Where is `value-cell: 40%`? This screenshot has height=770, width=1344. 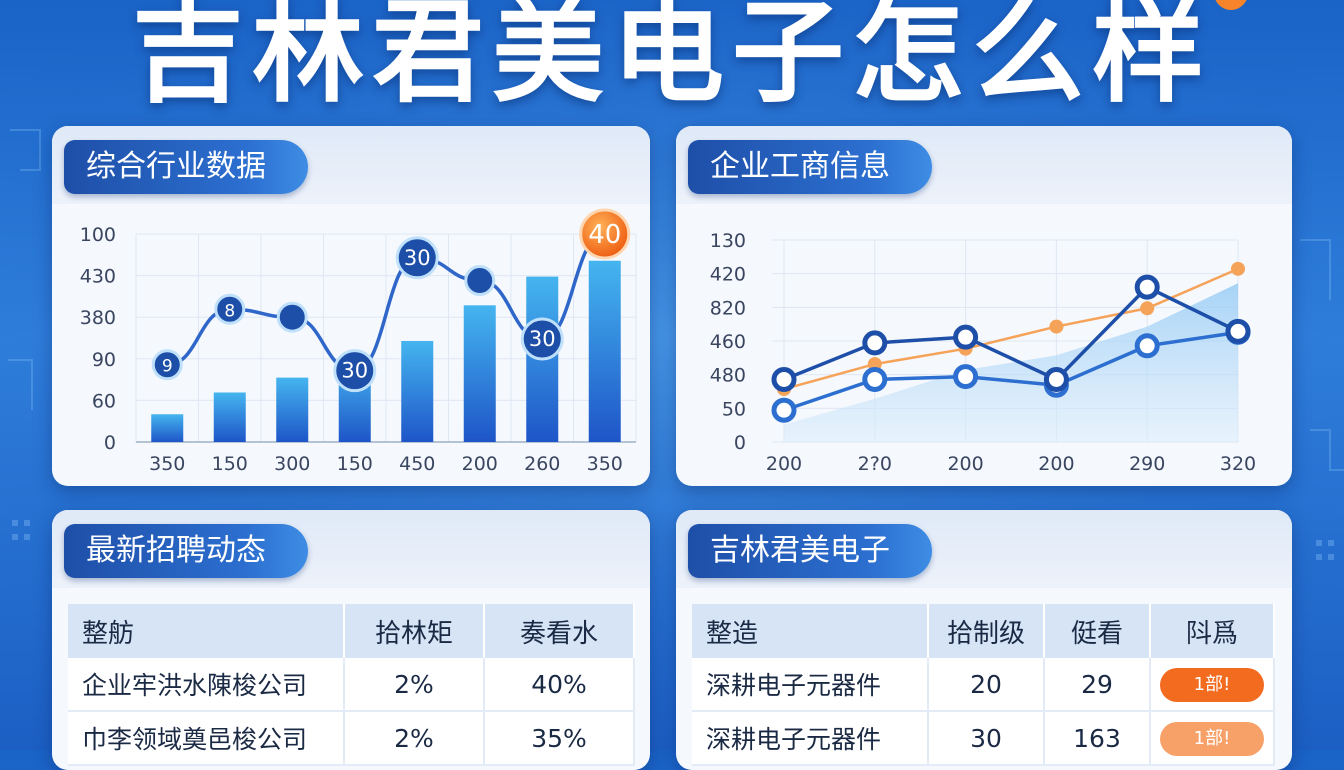
value-cell: 40% is located at coordinates (559, 685).